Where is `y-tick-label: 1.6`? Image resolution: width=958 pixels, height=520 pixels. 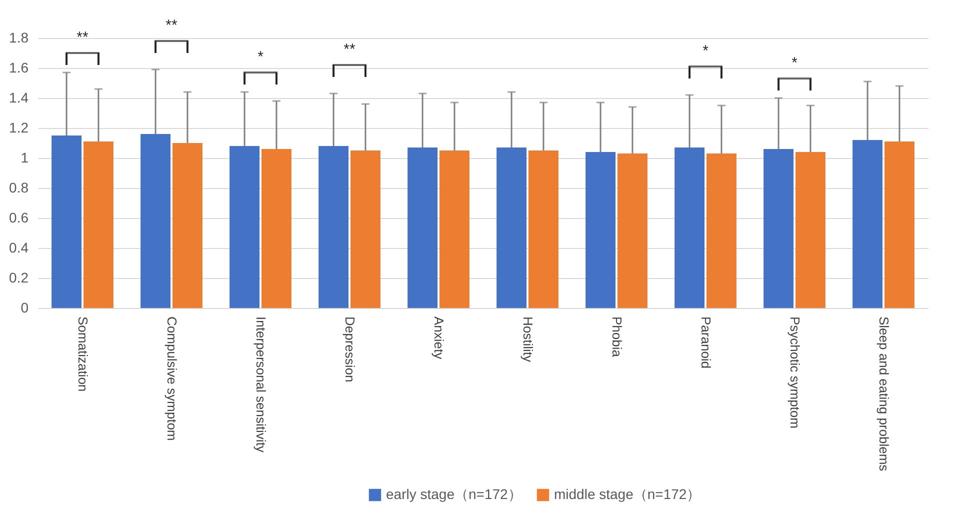 y-tick-label: 1.6 is located at coordinates (19, 68).